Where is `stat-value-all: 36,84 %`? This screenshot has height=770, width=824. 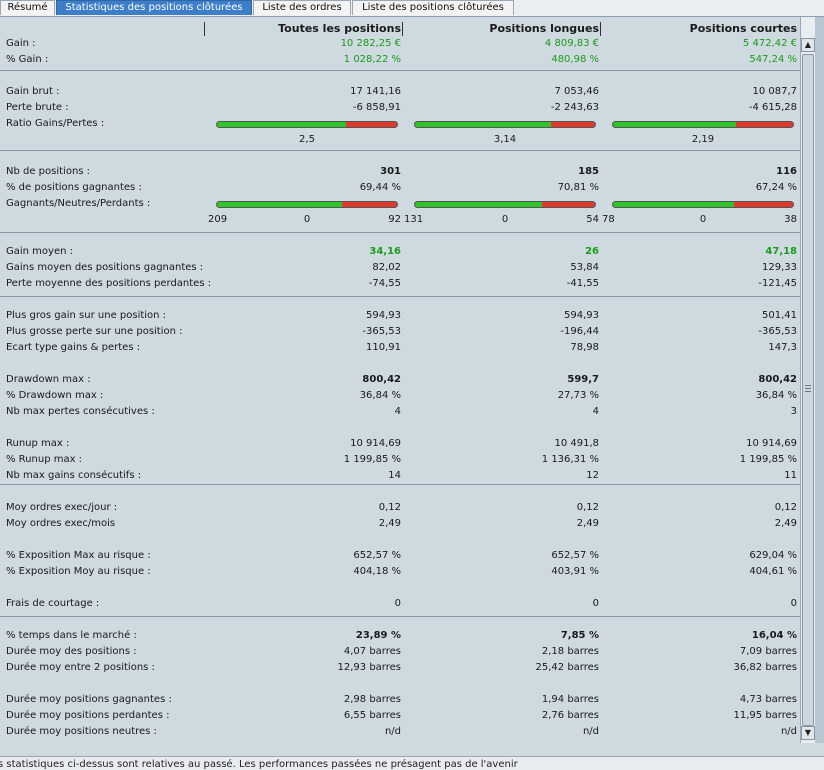
stat-value-all: 36,84 % is located at coordinates (380, 395).